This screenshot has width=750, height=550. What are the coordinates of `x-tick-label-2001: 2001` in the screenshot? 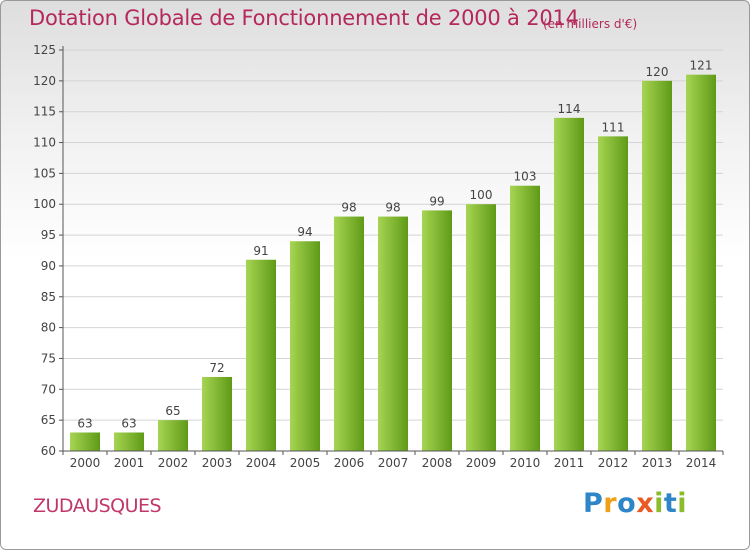 It's located at (129, 463).